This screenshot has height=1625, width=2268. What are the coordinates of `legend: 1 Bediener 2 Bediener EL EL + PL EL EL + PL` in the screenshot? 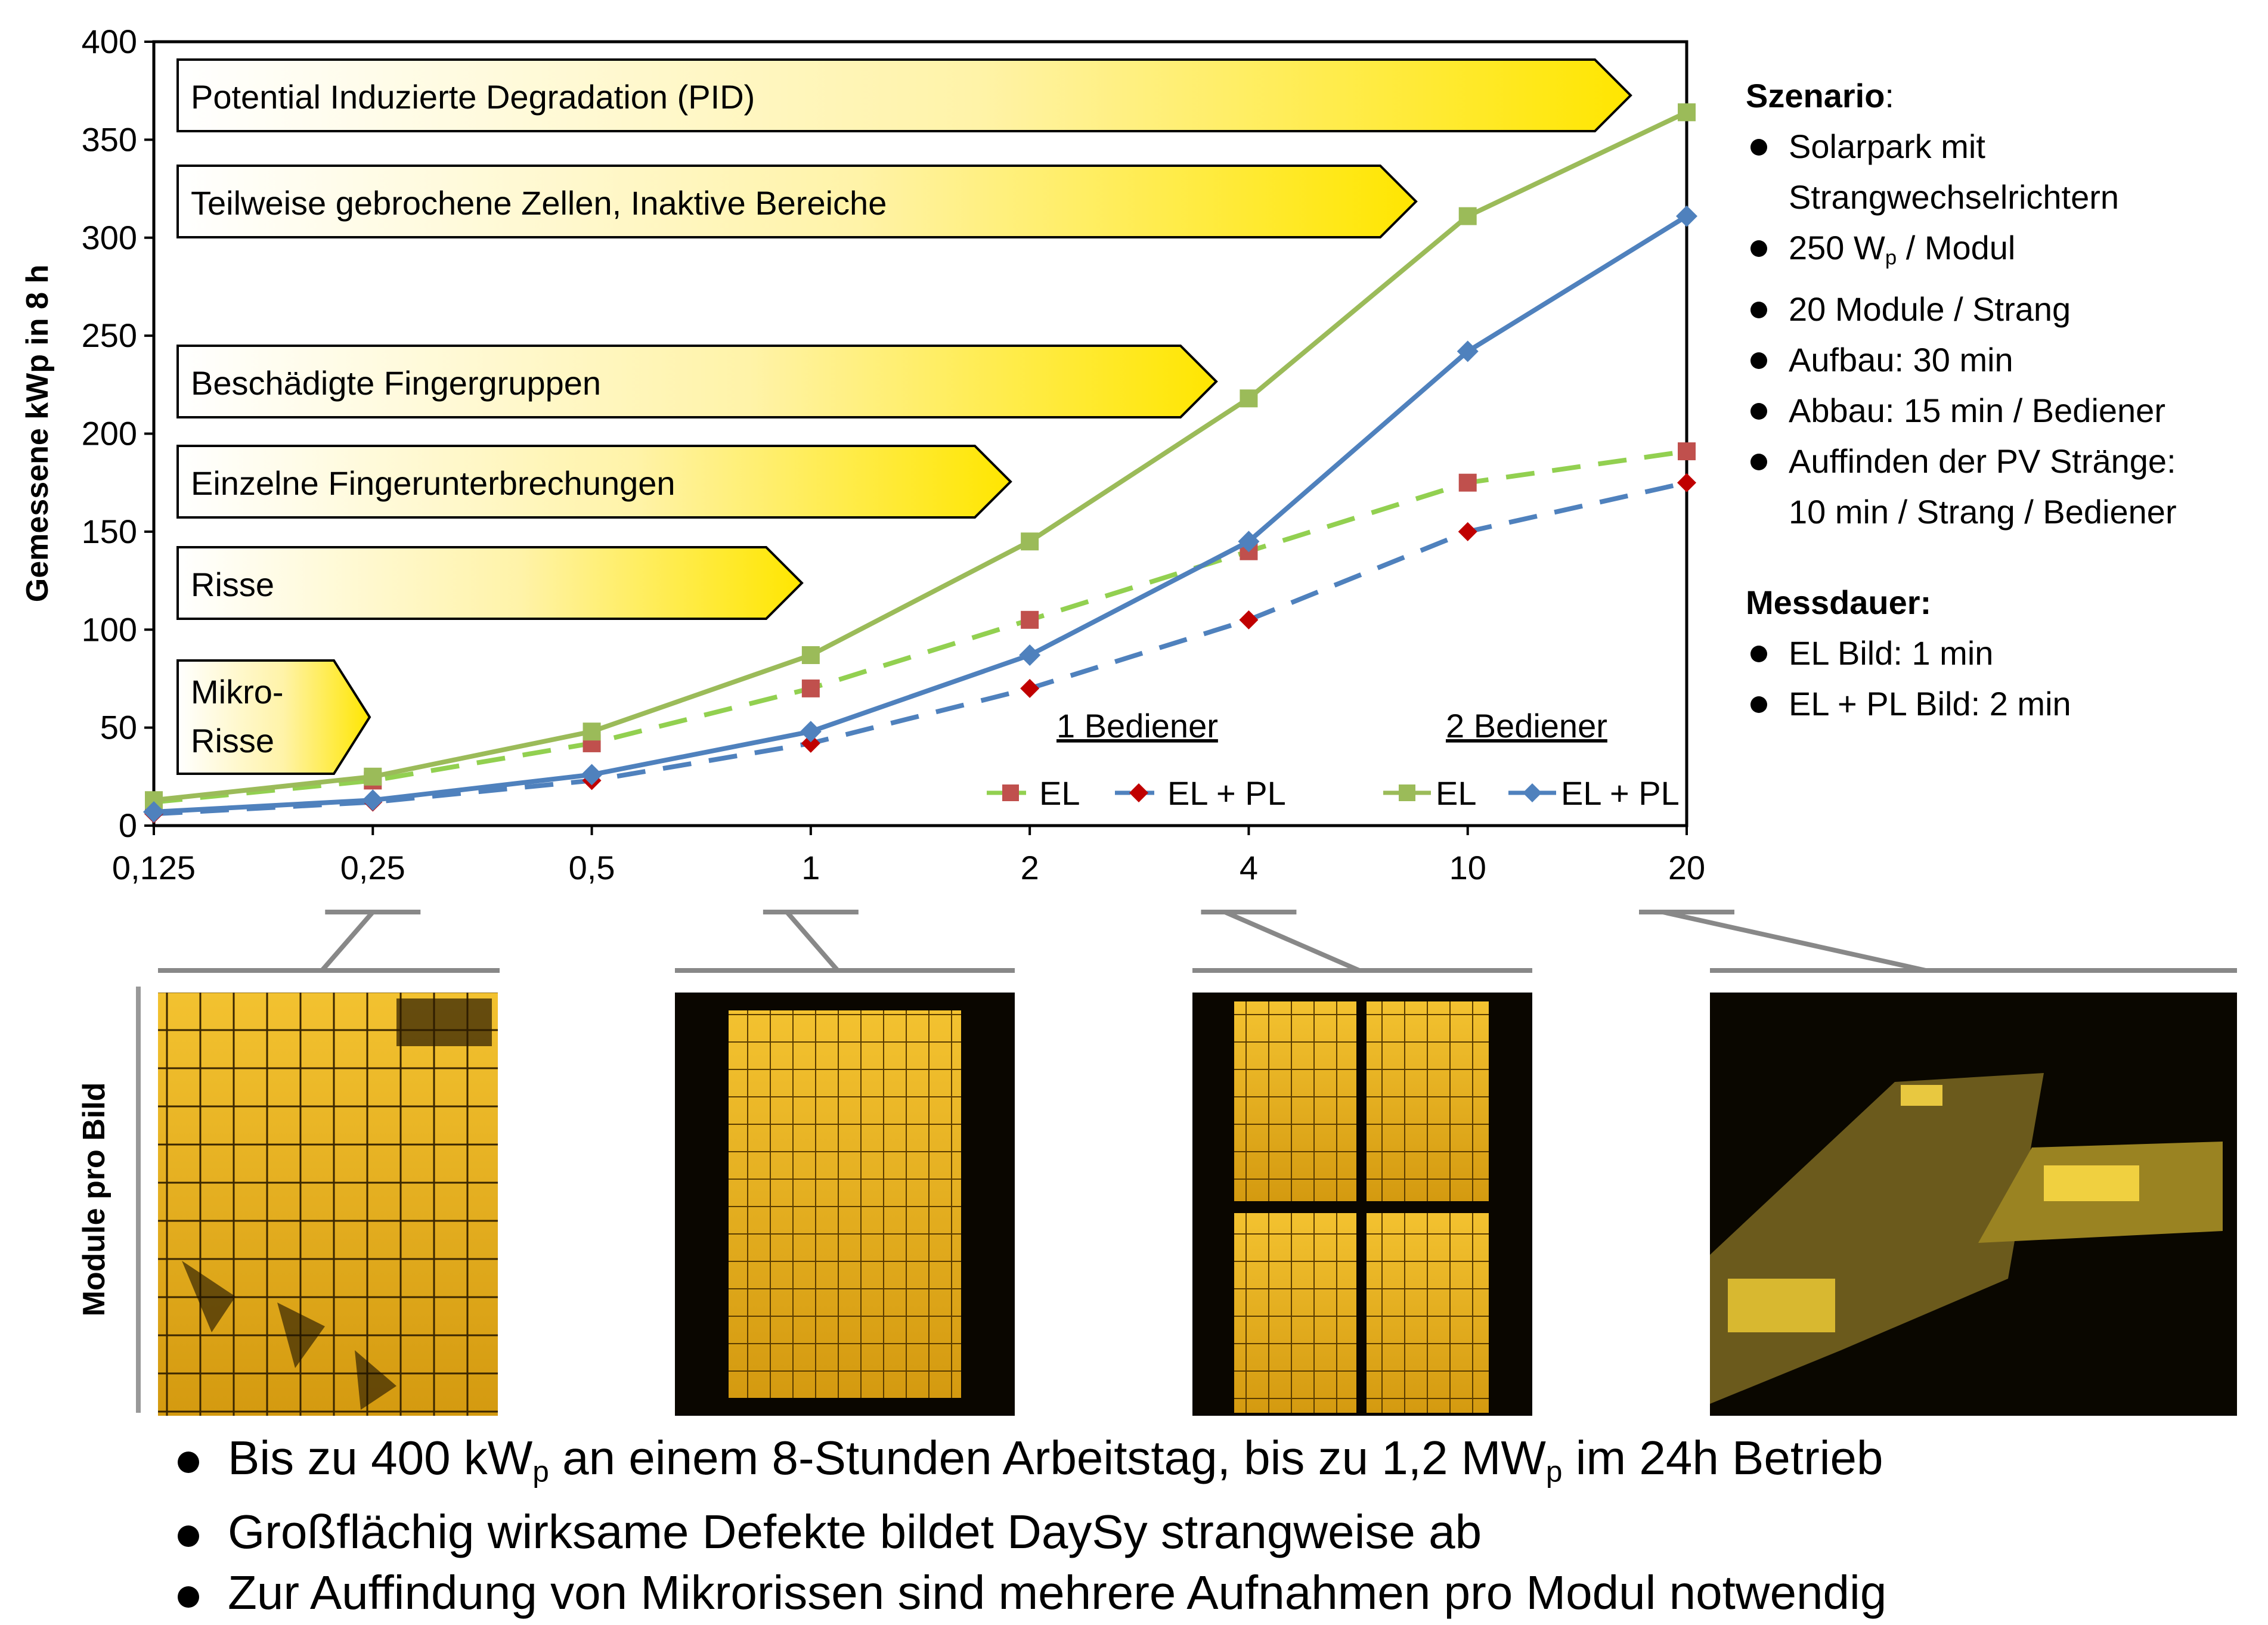 It's located at (1333, 759).